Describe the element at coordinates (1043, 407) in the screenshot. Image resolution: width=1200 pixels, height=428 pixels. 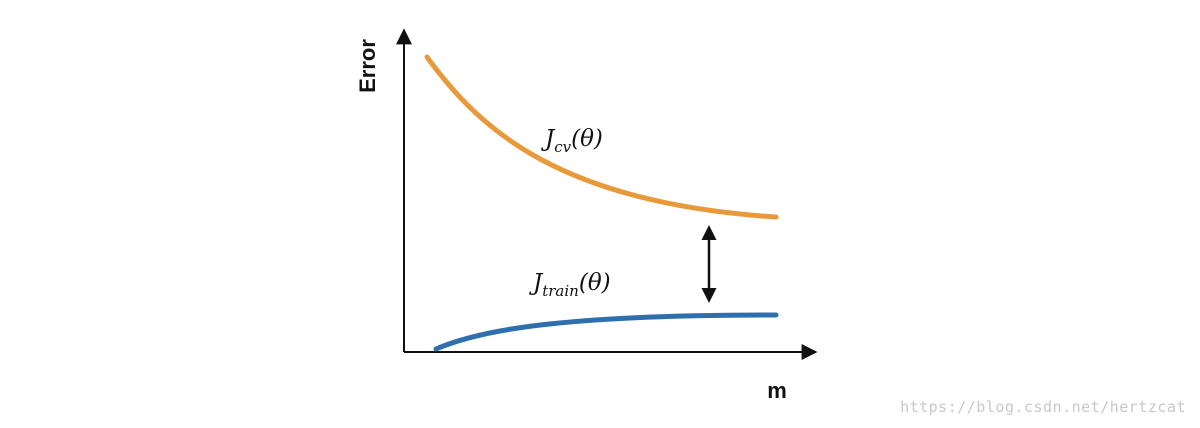
I see `watermark-url: https://blog.csdn.net/hertzcat` at that location.